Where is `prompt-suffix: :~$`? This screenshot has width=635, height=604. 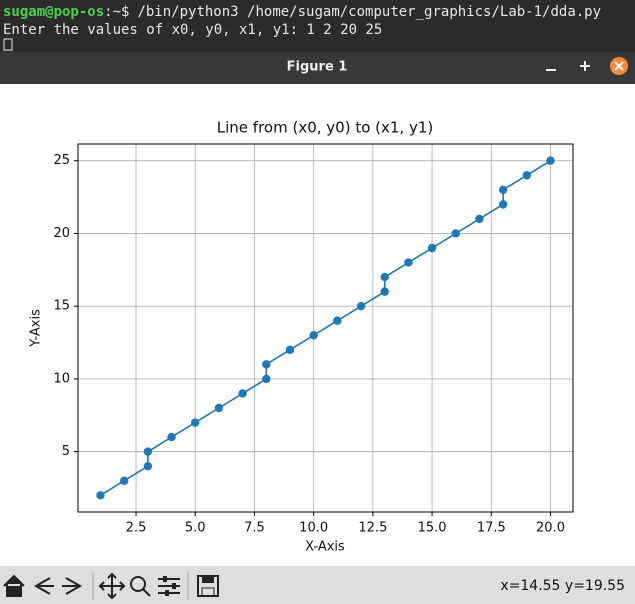
prompt-suffix: :~$ is located at coordinates (116, 12).